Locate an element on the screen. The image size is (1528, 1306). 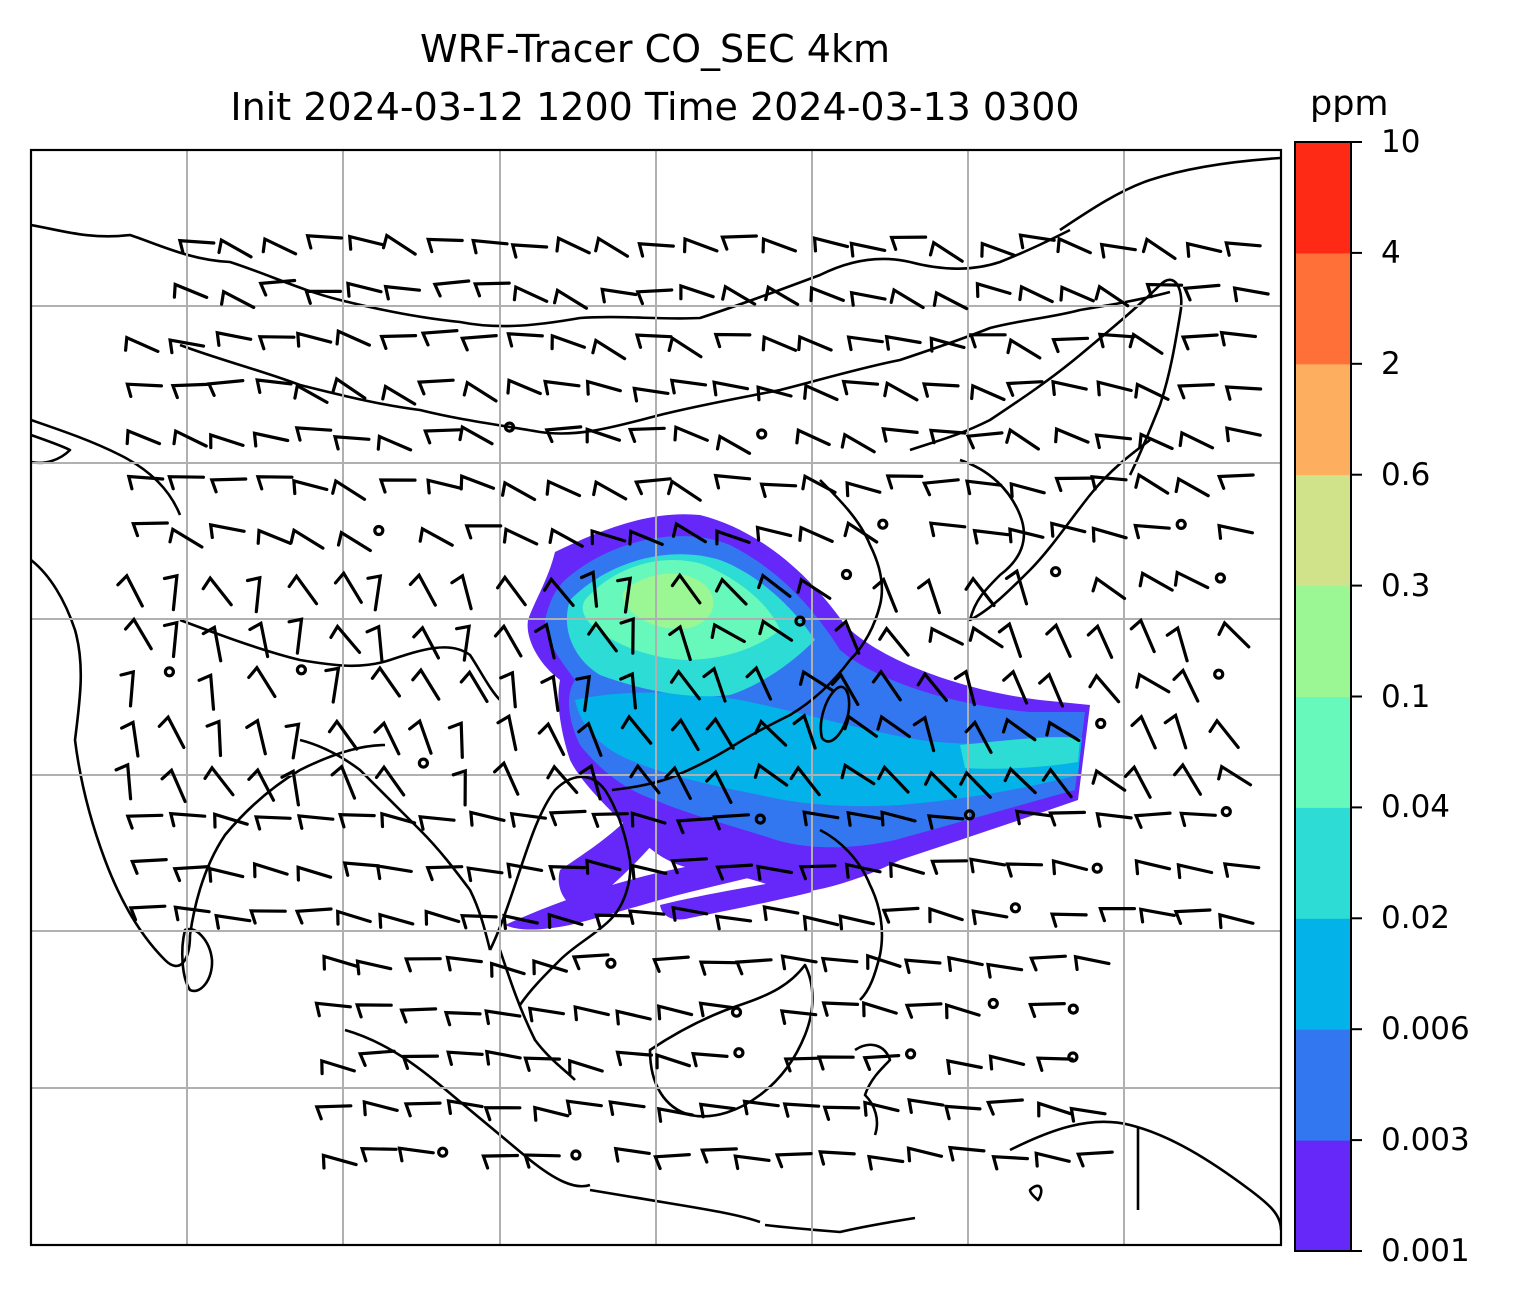
colorbar-unit: ppm is located at coordinates (1349, 104).